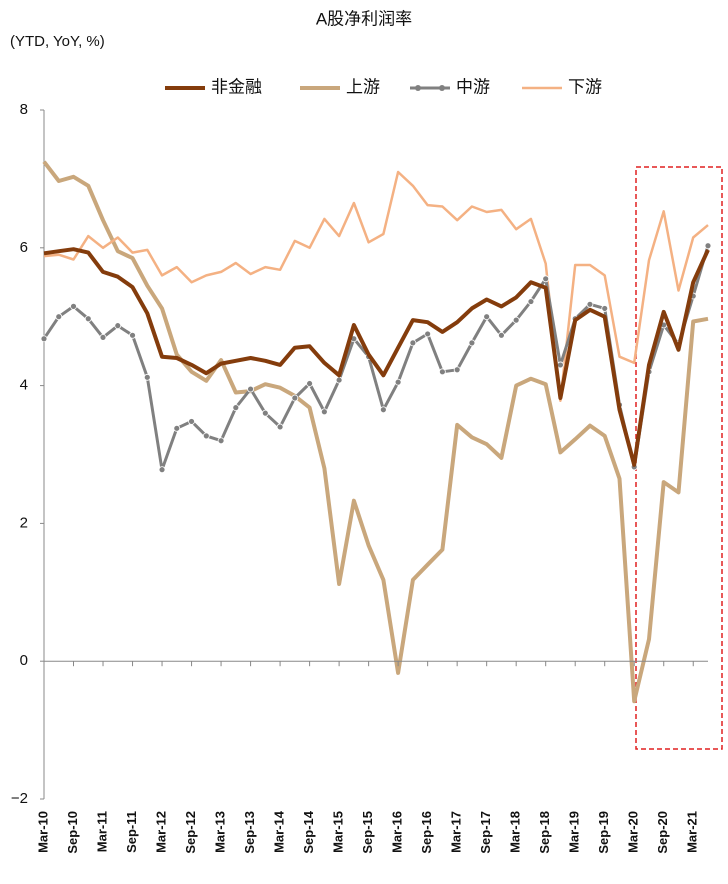 The width and height of the screenshot is (728, 884). Describe the element at coordinates (338, 832) in the screenshot. I see `x-tick-label: Mar-15` at that location.